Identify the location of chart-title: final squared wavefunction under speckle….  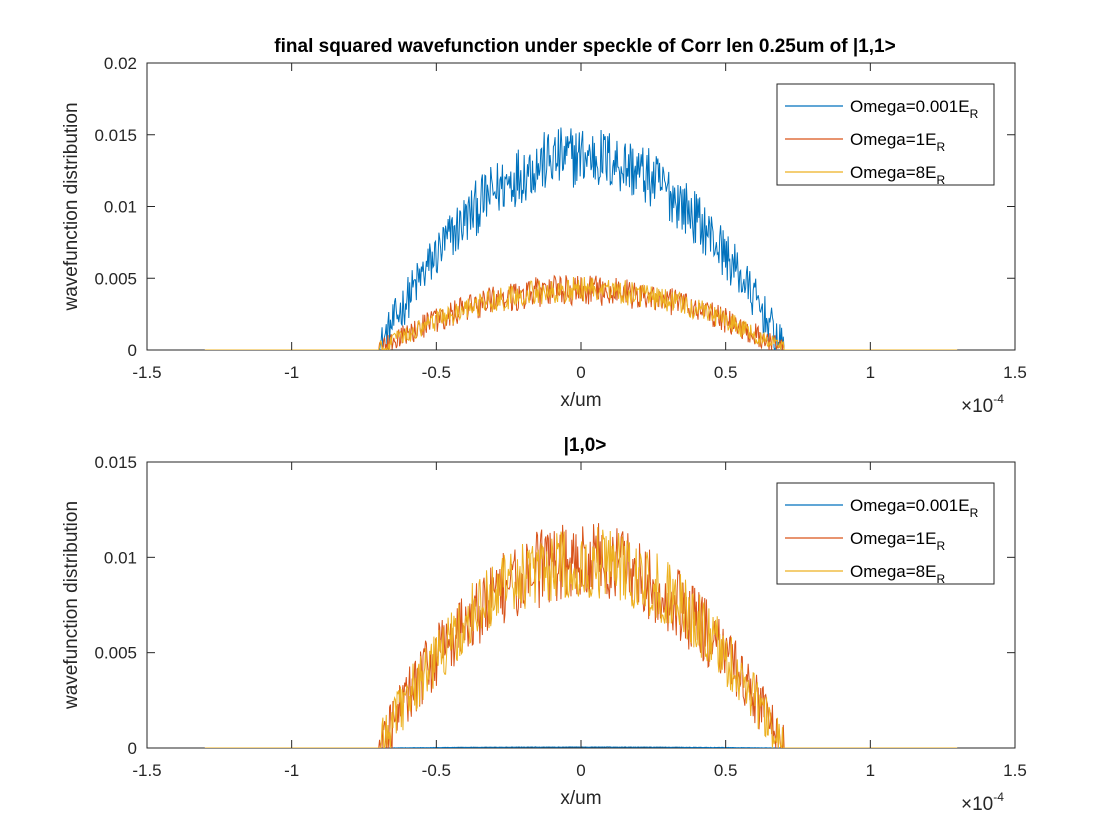
(584, 46).